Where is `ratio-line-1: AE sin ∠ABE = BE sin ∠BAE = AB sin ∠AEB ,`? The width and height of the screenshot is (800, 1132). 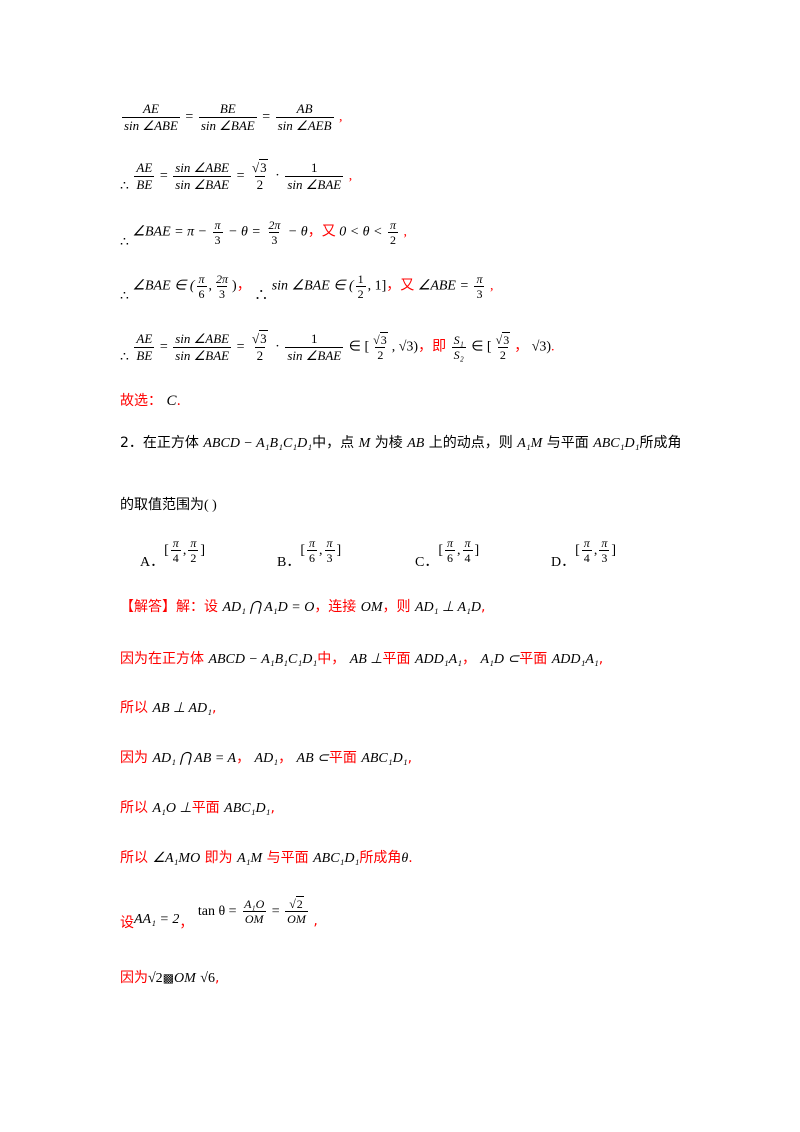
ratio-line-1: AE sin ∠ABE = BE sin ∠BAE = AB sin ∠AEB , is located at coordinates (232, 117).